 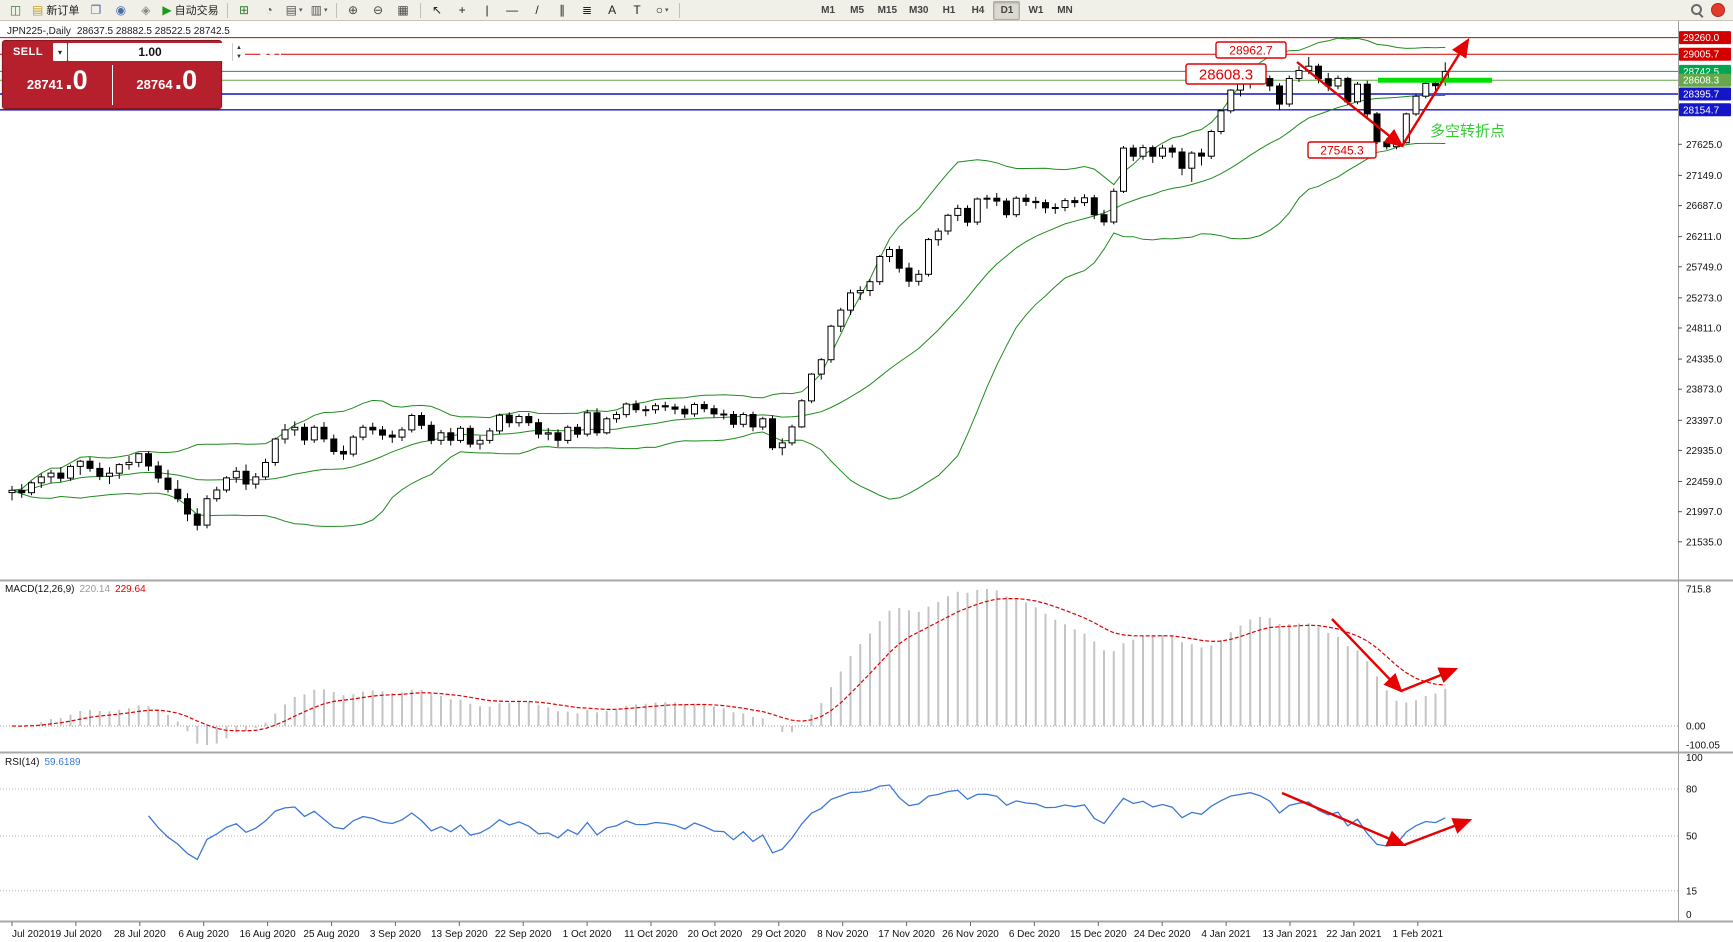 I want to click on buy-price-button: 28764.0, so click(x=167, y=85).